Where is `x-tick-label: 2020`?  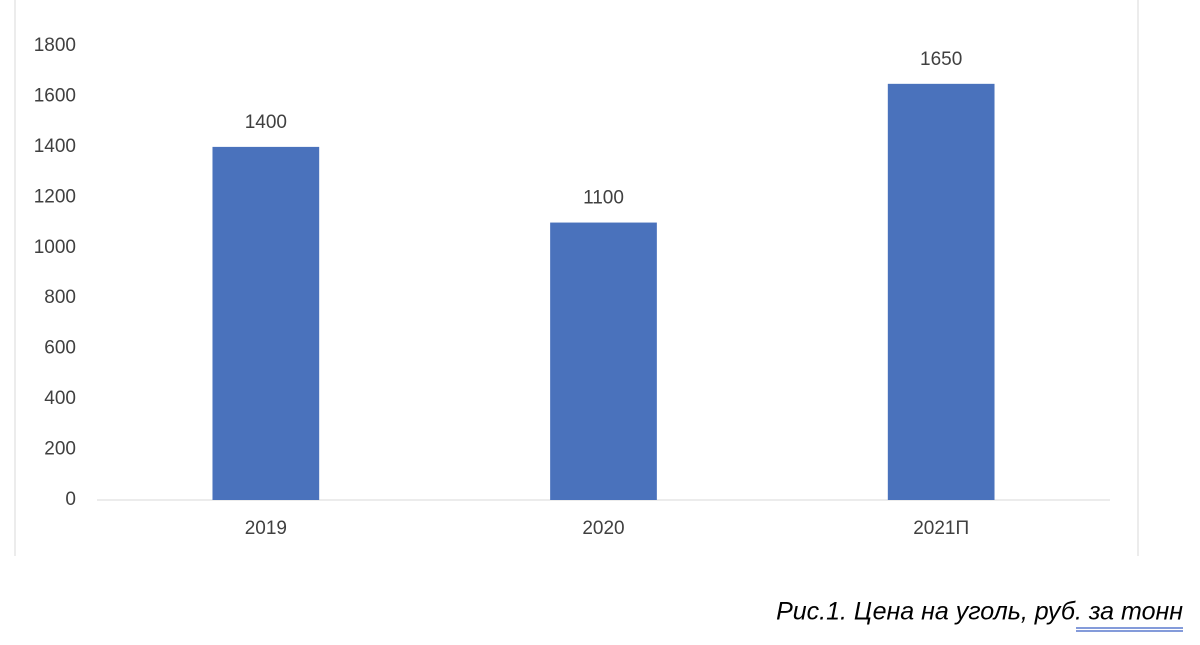 x-tick-label: 2020 is located at coordinates (603, 528).